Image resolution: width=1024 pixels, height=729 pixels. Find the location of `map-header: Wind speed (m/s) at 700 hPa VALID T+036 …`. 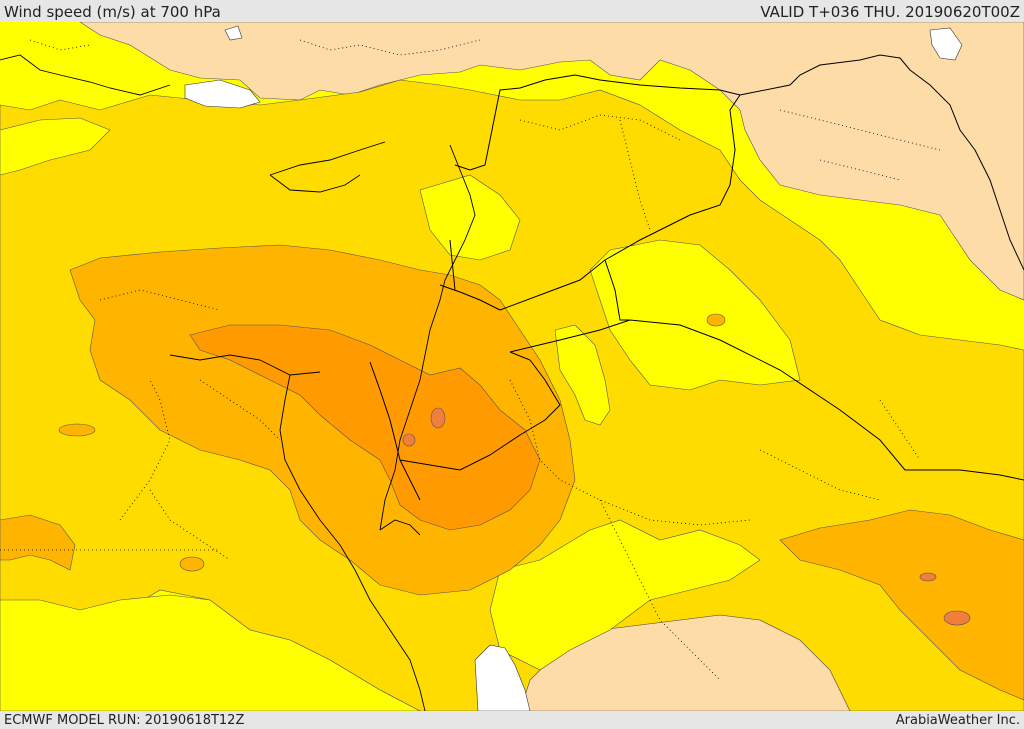

map-header: Wind speed (m/s) at 700 hPa VALID T+036 … is located at coordinates (512, 11).